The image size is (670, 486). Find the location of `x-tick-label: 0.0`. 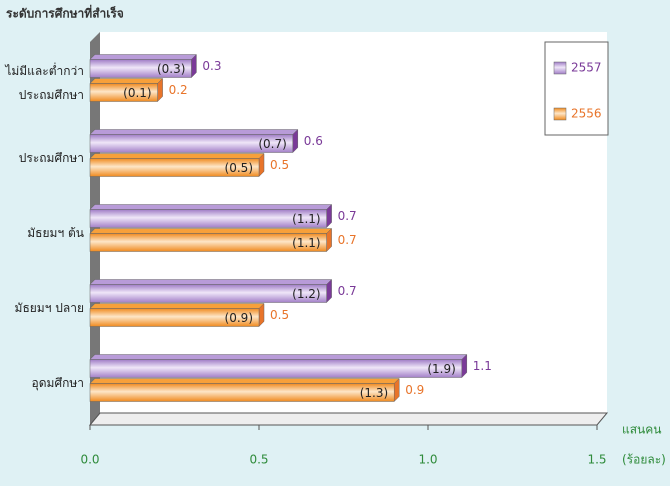

x-tick-label: 0.0 is located at coordinates (89, 460).